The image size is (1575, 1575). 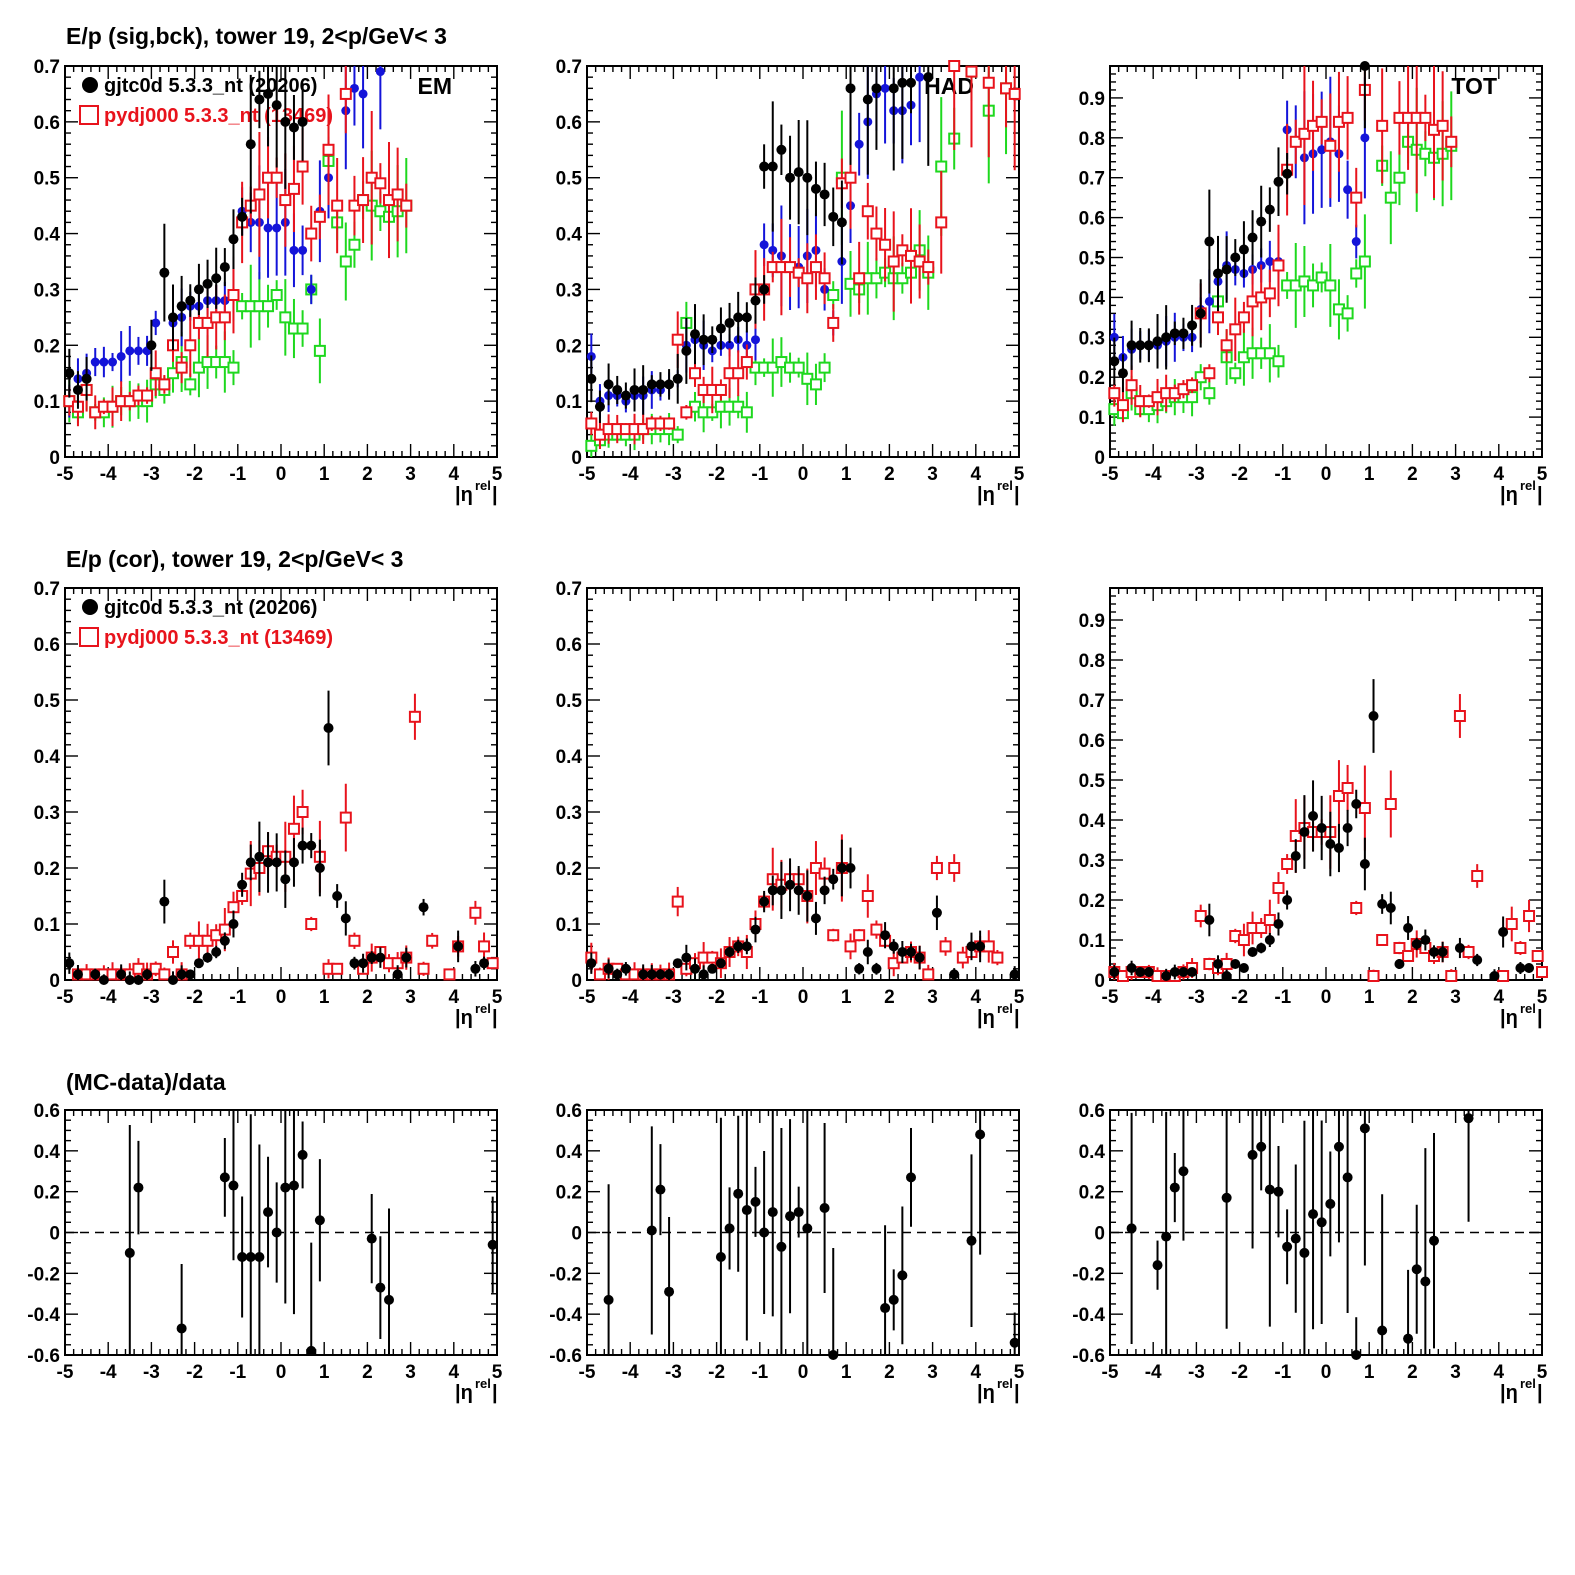 What do you see at coordinates (47, 1193) in the screenshot?
I see `y-tick-label: 0.2` at bounding box center [47, 1193].